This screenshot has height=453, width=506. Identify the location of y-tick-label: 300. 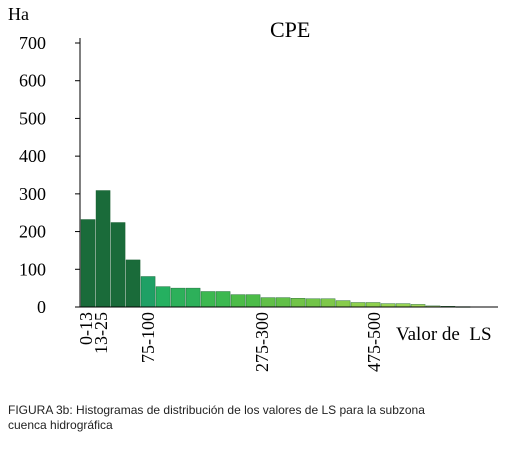
(32, 194).